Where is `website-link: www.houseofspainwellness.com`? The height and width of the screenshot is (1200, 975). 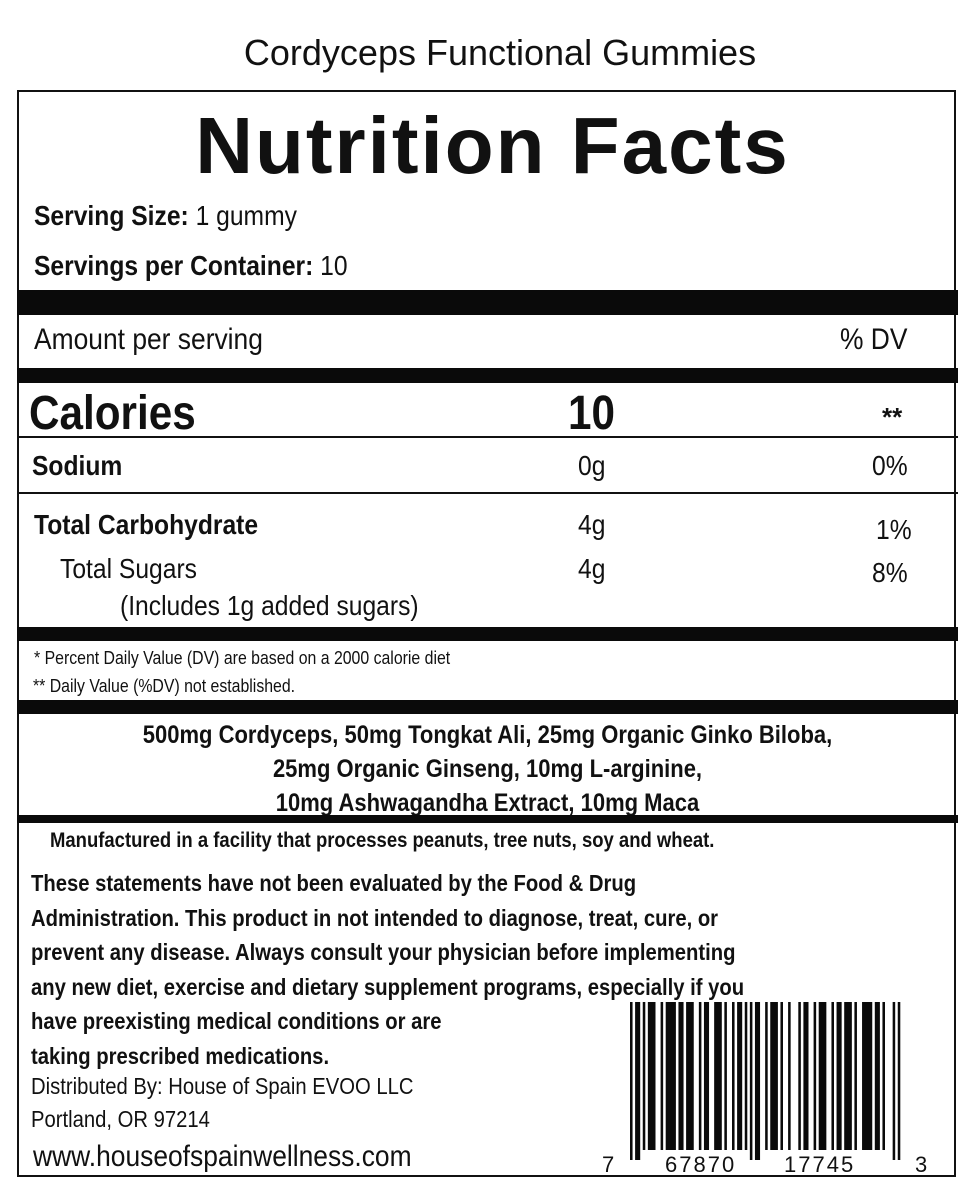
website-link: www.houseofspainwellness.com is located at coordinates (222, 1156).